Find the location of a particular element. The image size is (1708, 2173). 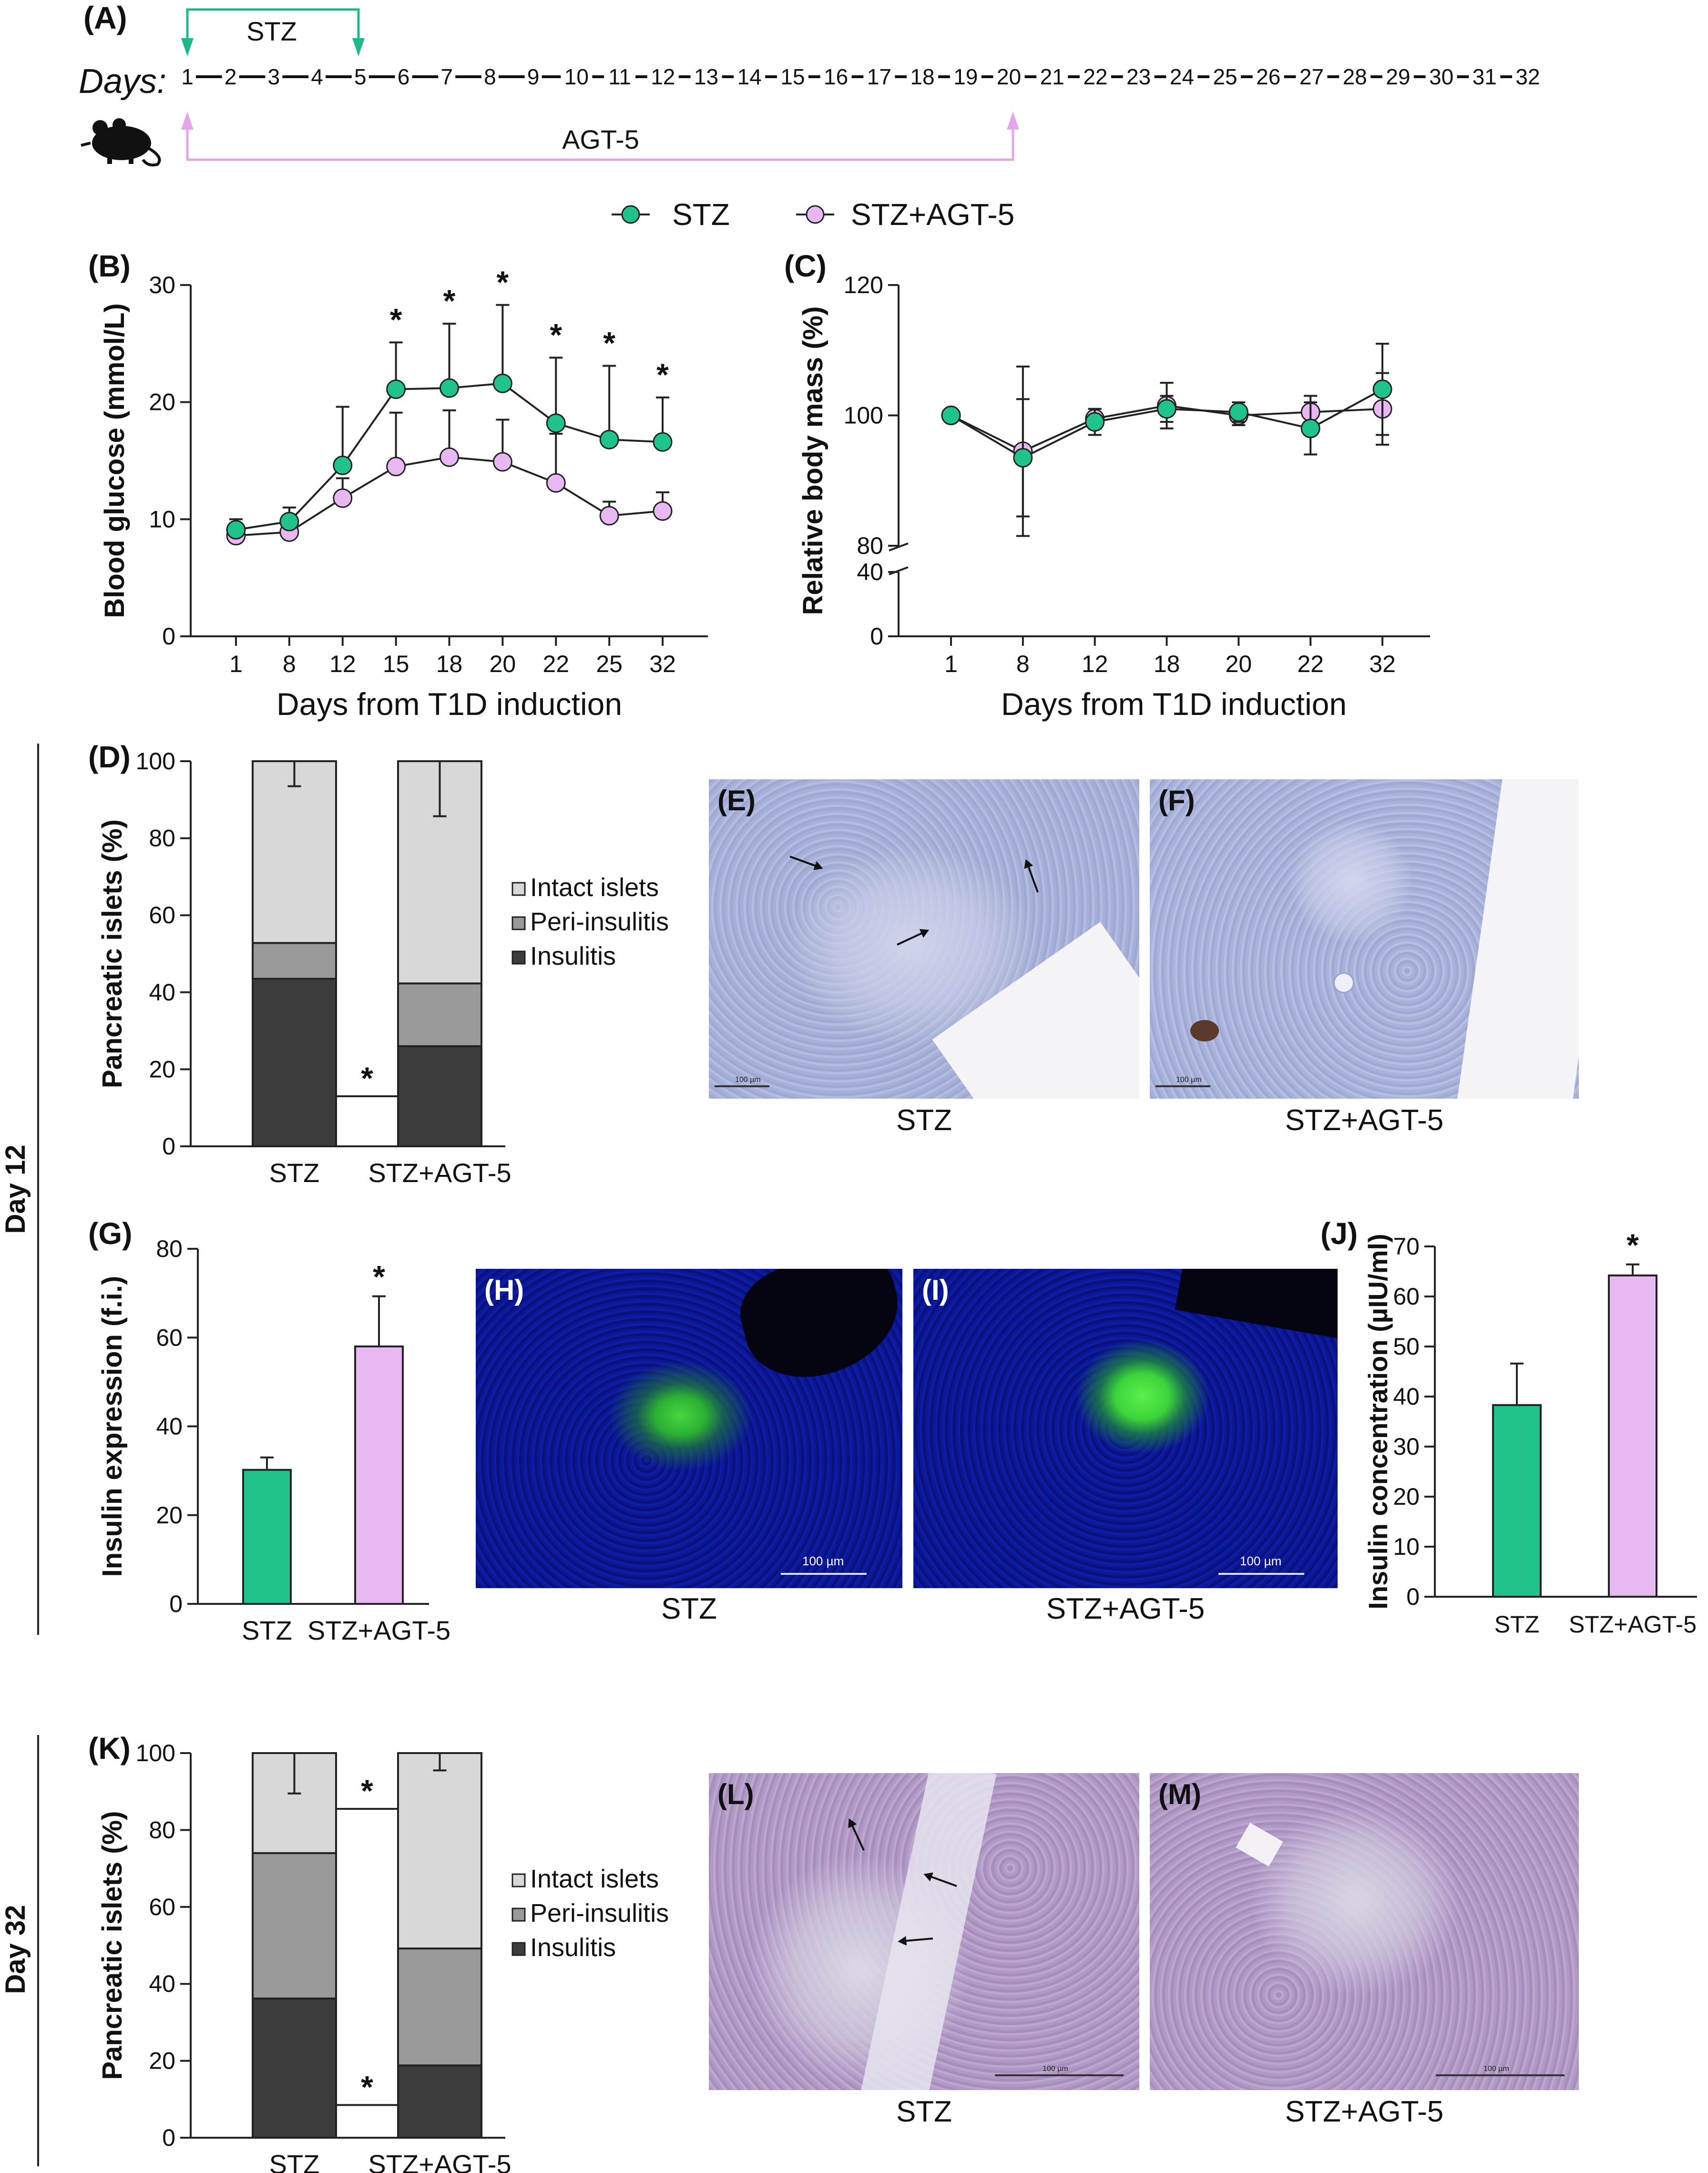

agt-start-arrow is located at coordinates (187, 121).